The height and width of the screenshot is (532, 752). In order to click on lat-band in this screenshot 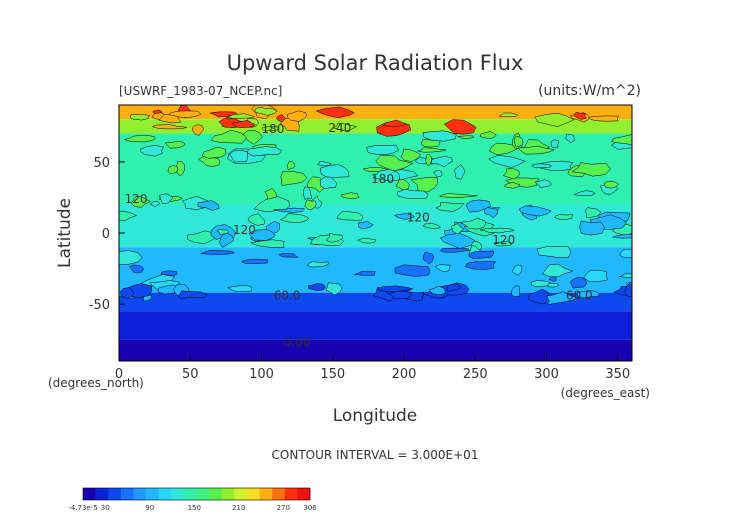, I will do `click(375, 302)`.